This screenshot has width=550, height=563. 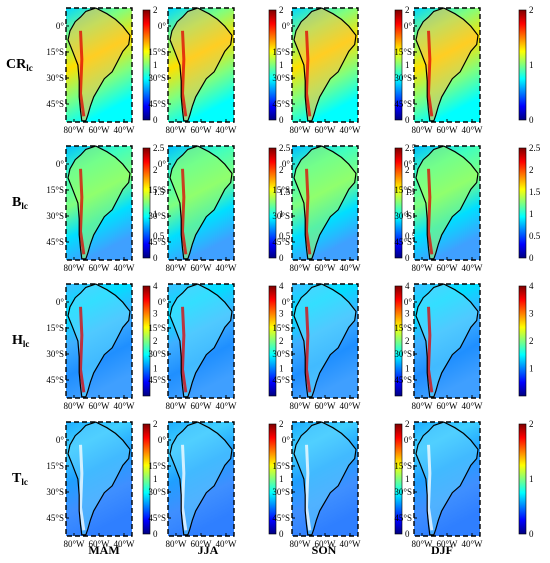 I want to click on map-panel-cr-mam: 0° 15°S 30°S 45°S 80°W 60°W 40°W 2 1 0, so click(x=102, y=70).